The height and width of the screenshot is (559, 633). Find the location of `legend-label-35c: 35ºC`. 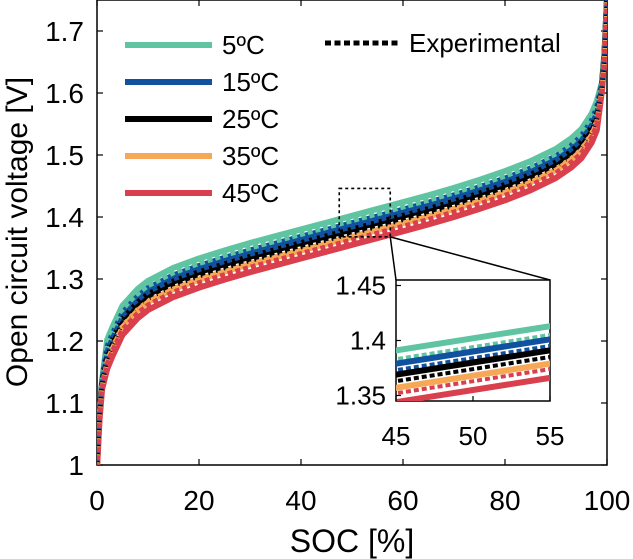

legend-label-35c: 35ºC is located at coordinates (250, 156).